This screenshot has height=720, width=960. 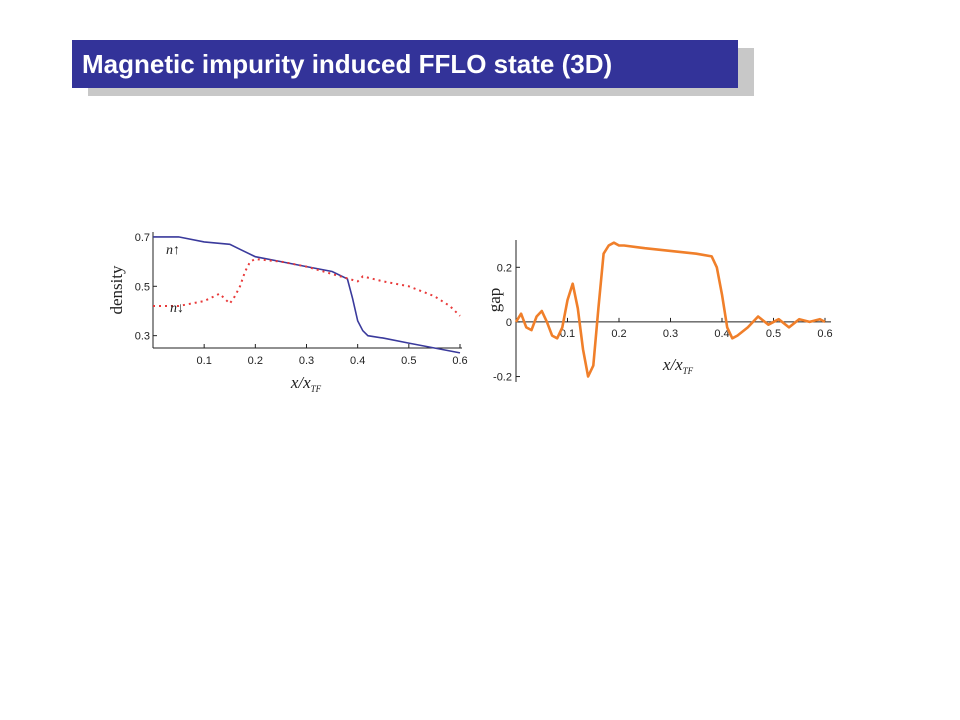 I want to click on n-up-line, so click(x=306, y=295).